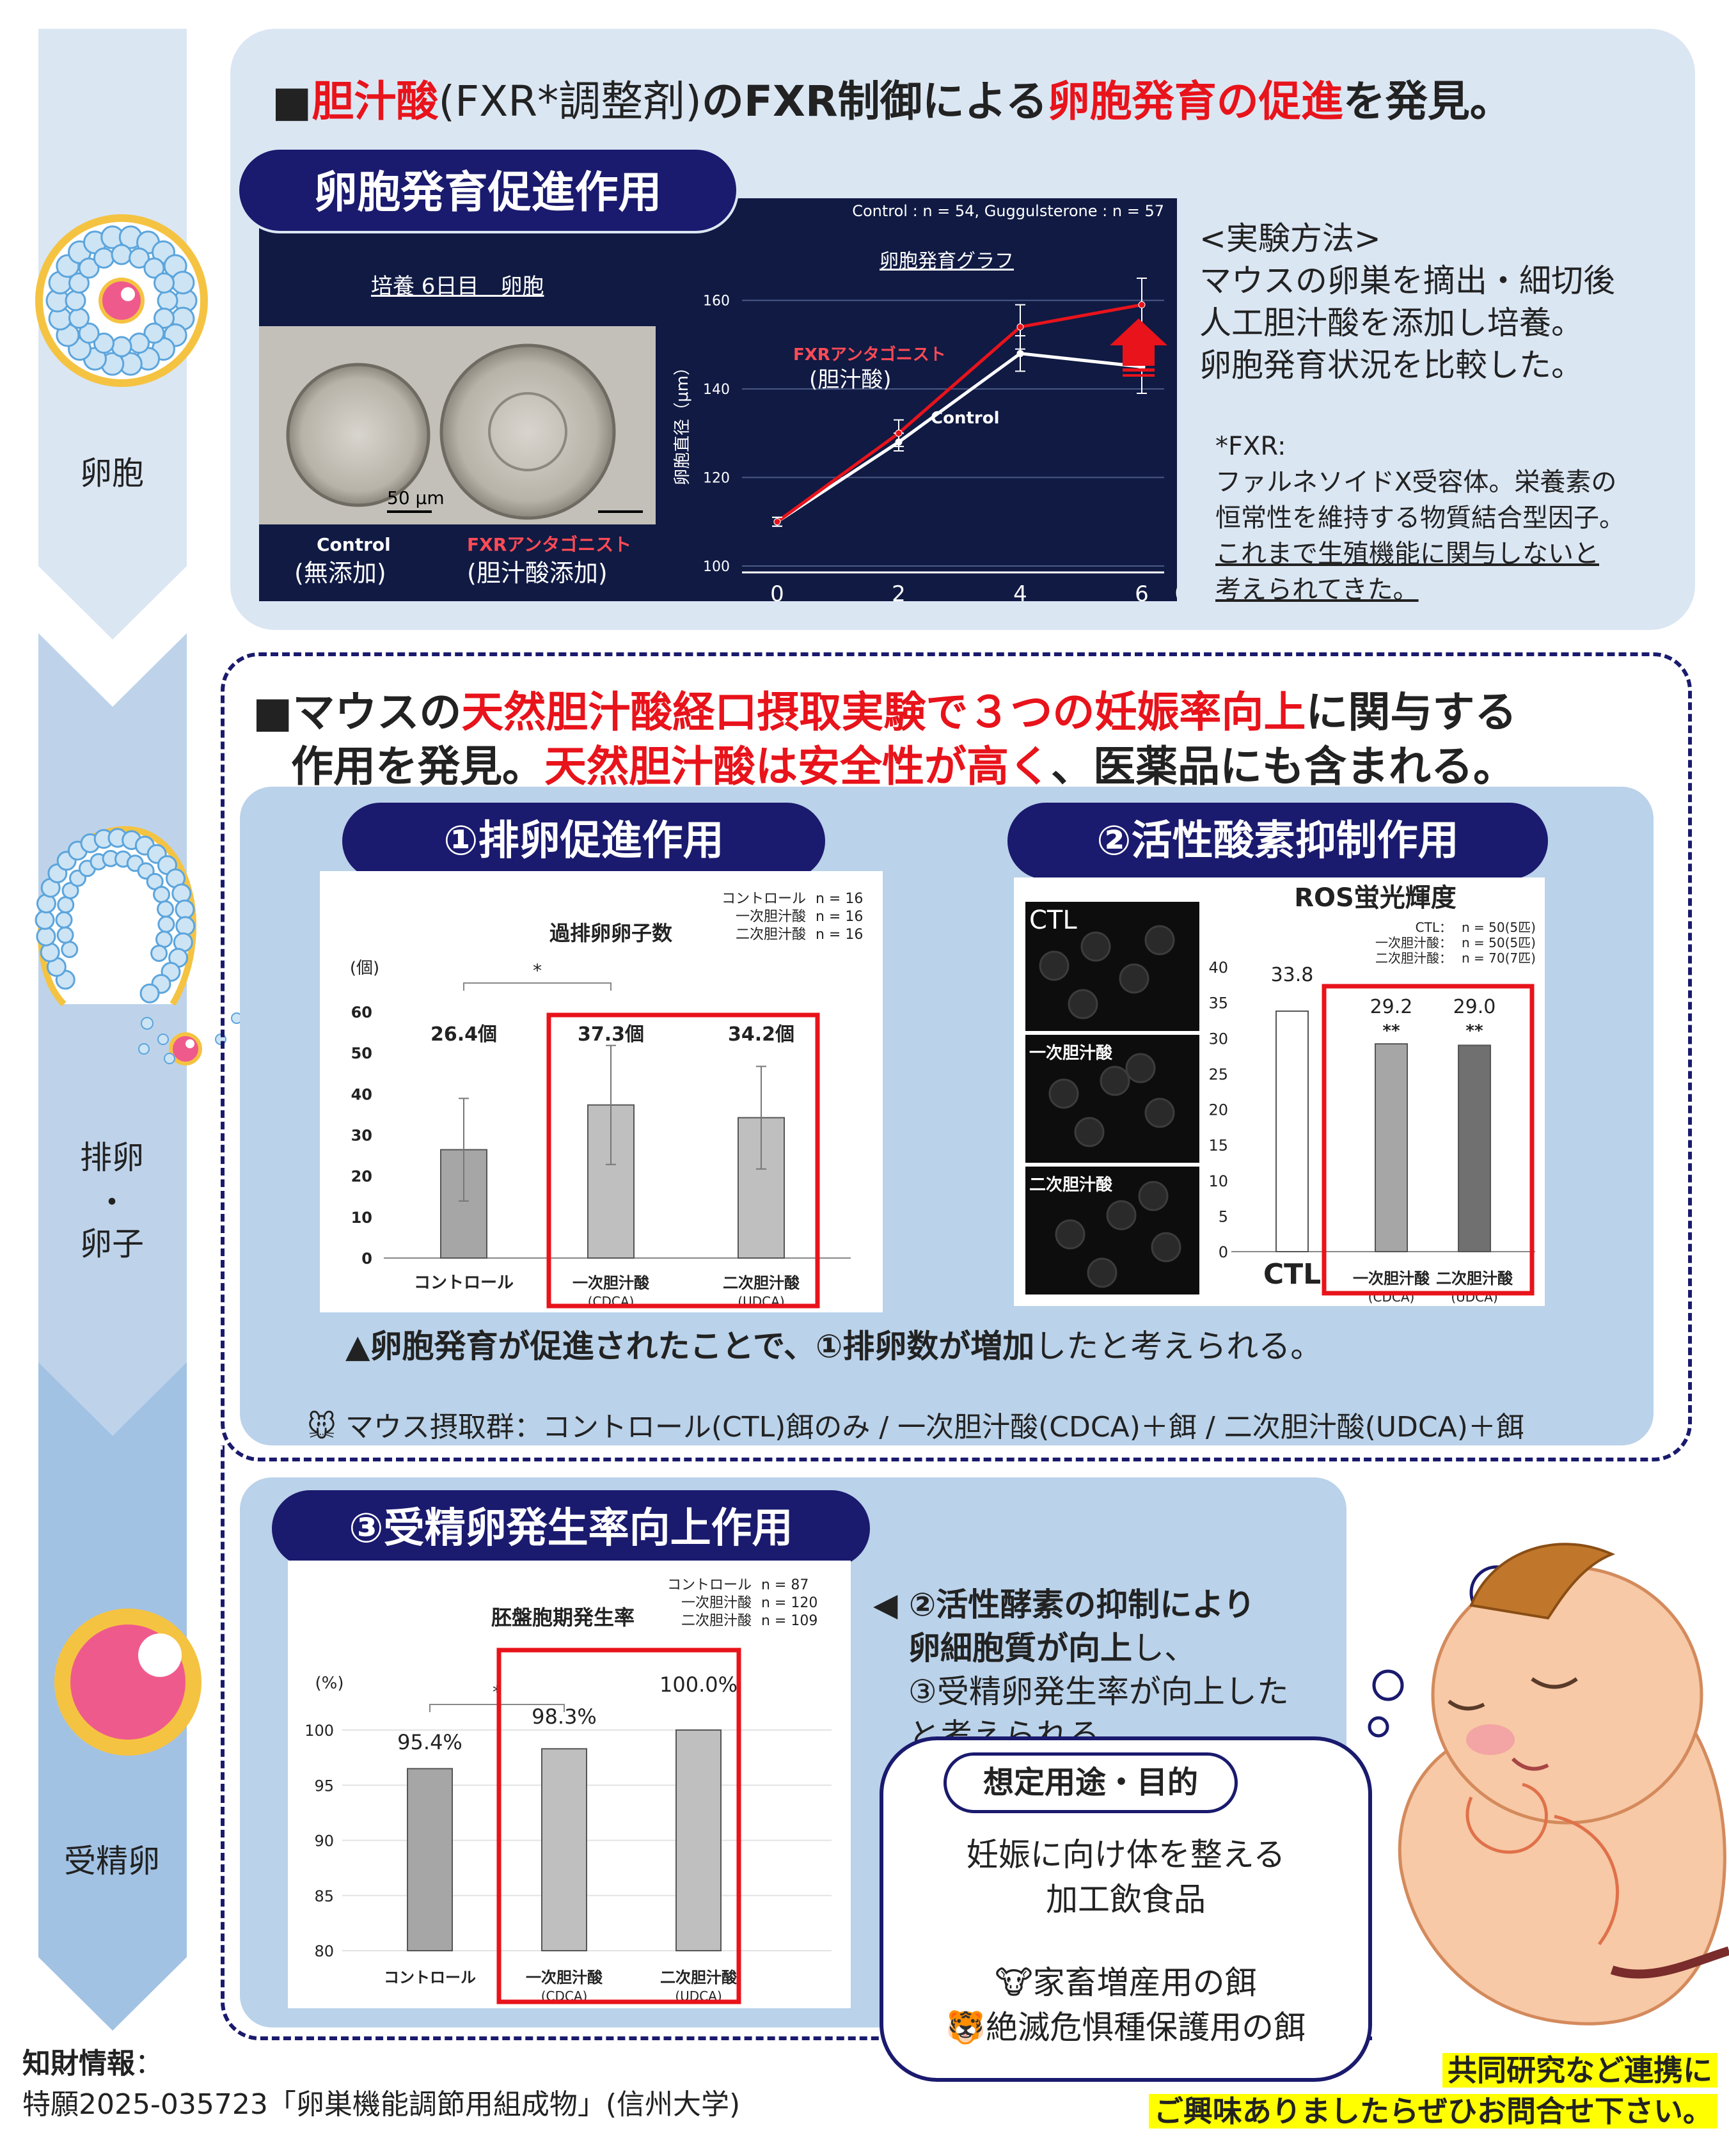 The image size is (1729, 2156). What do you see at coordinates (381, 2084) in the screenshot?
I see `ip-info: 知財情報： 特願2025-035723「卵巣機能調節用組成物」(信州大学)` at bounding box center [381, 2084].